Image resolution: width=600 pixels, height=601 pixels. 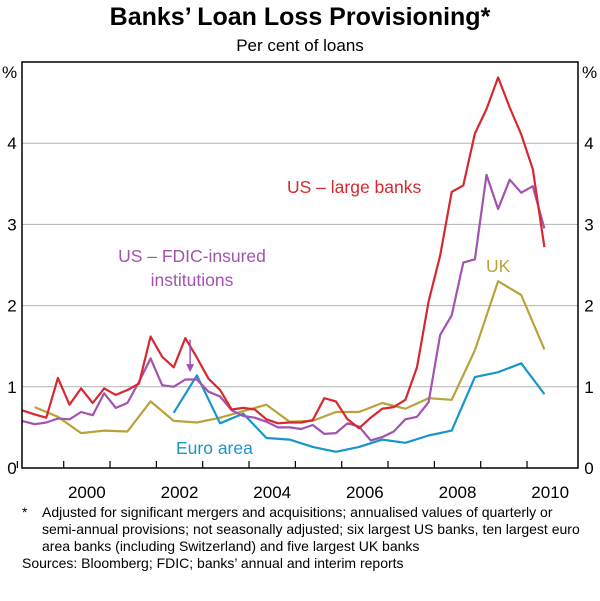 What do you see at coordinates (498, 266) in the screenshot?
I see `label-uk: UK` at bounding box center [498, 266].